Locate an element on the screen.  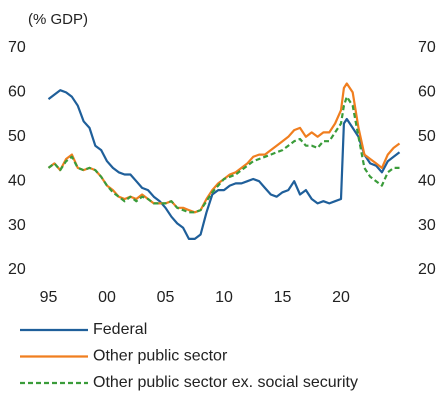
x-tick-label: 20 is located at coordinates (341, 297).